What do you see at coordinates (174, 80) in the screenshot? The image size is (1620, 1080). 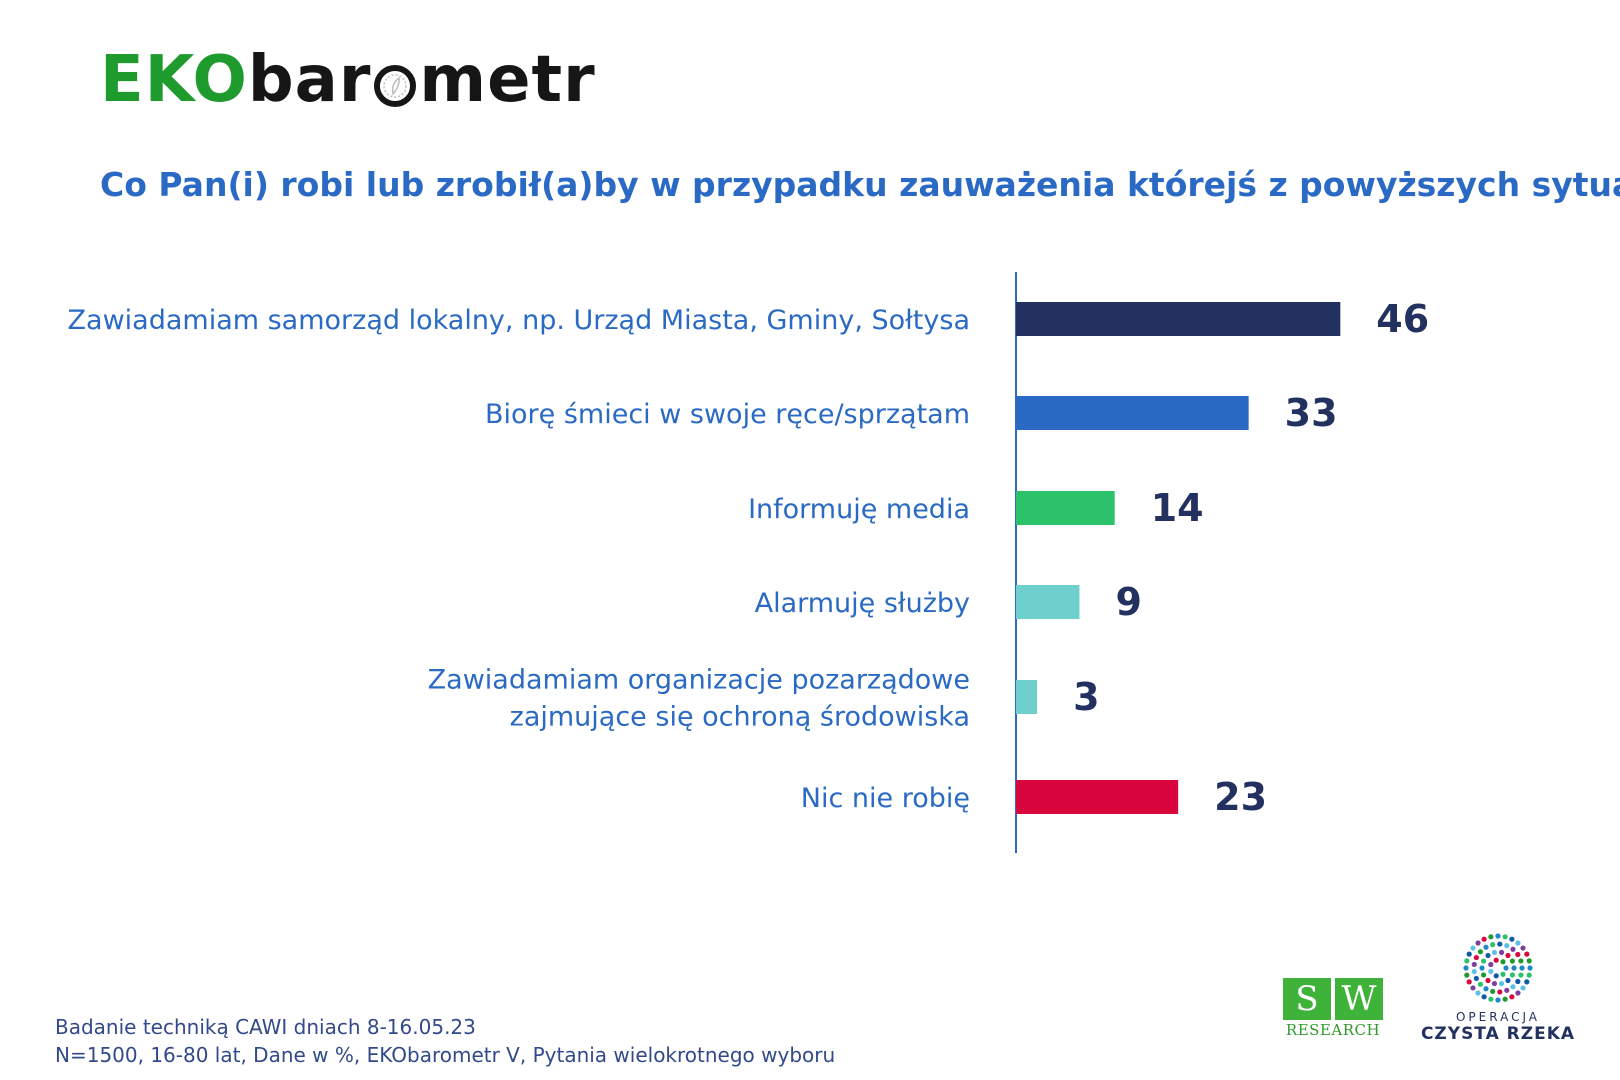 I see `logo-eko-text: EKO` at bounding box center [174, 80].